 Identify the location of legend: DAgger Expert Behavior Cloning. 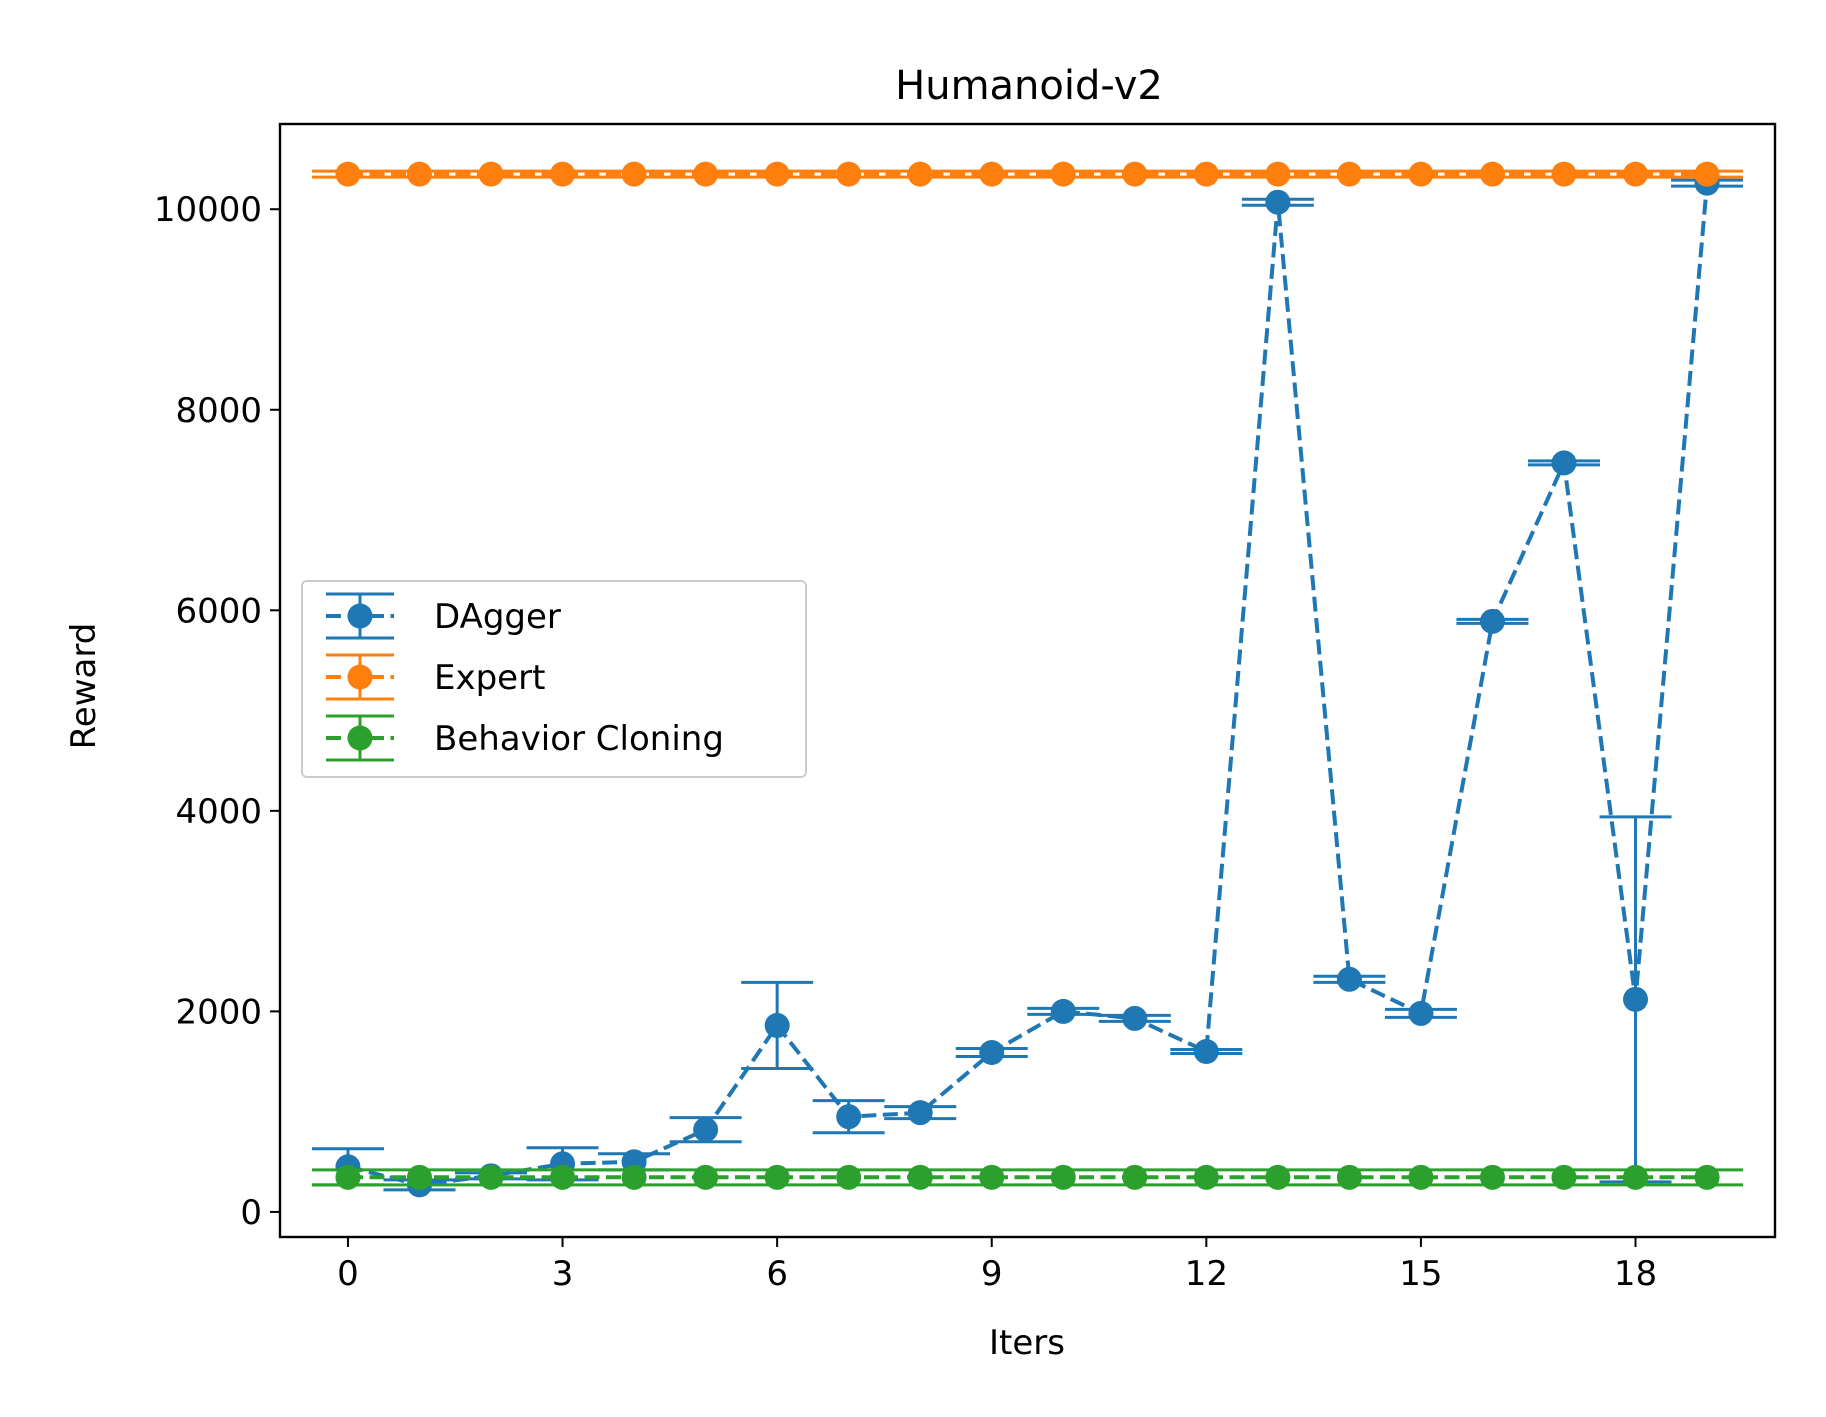
(554, 679).